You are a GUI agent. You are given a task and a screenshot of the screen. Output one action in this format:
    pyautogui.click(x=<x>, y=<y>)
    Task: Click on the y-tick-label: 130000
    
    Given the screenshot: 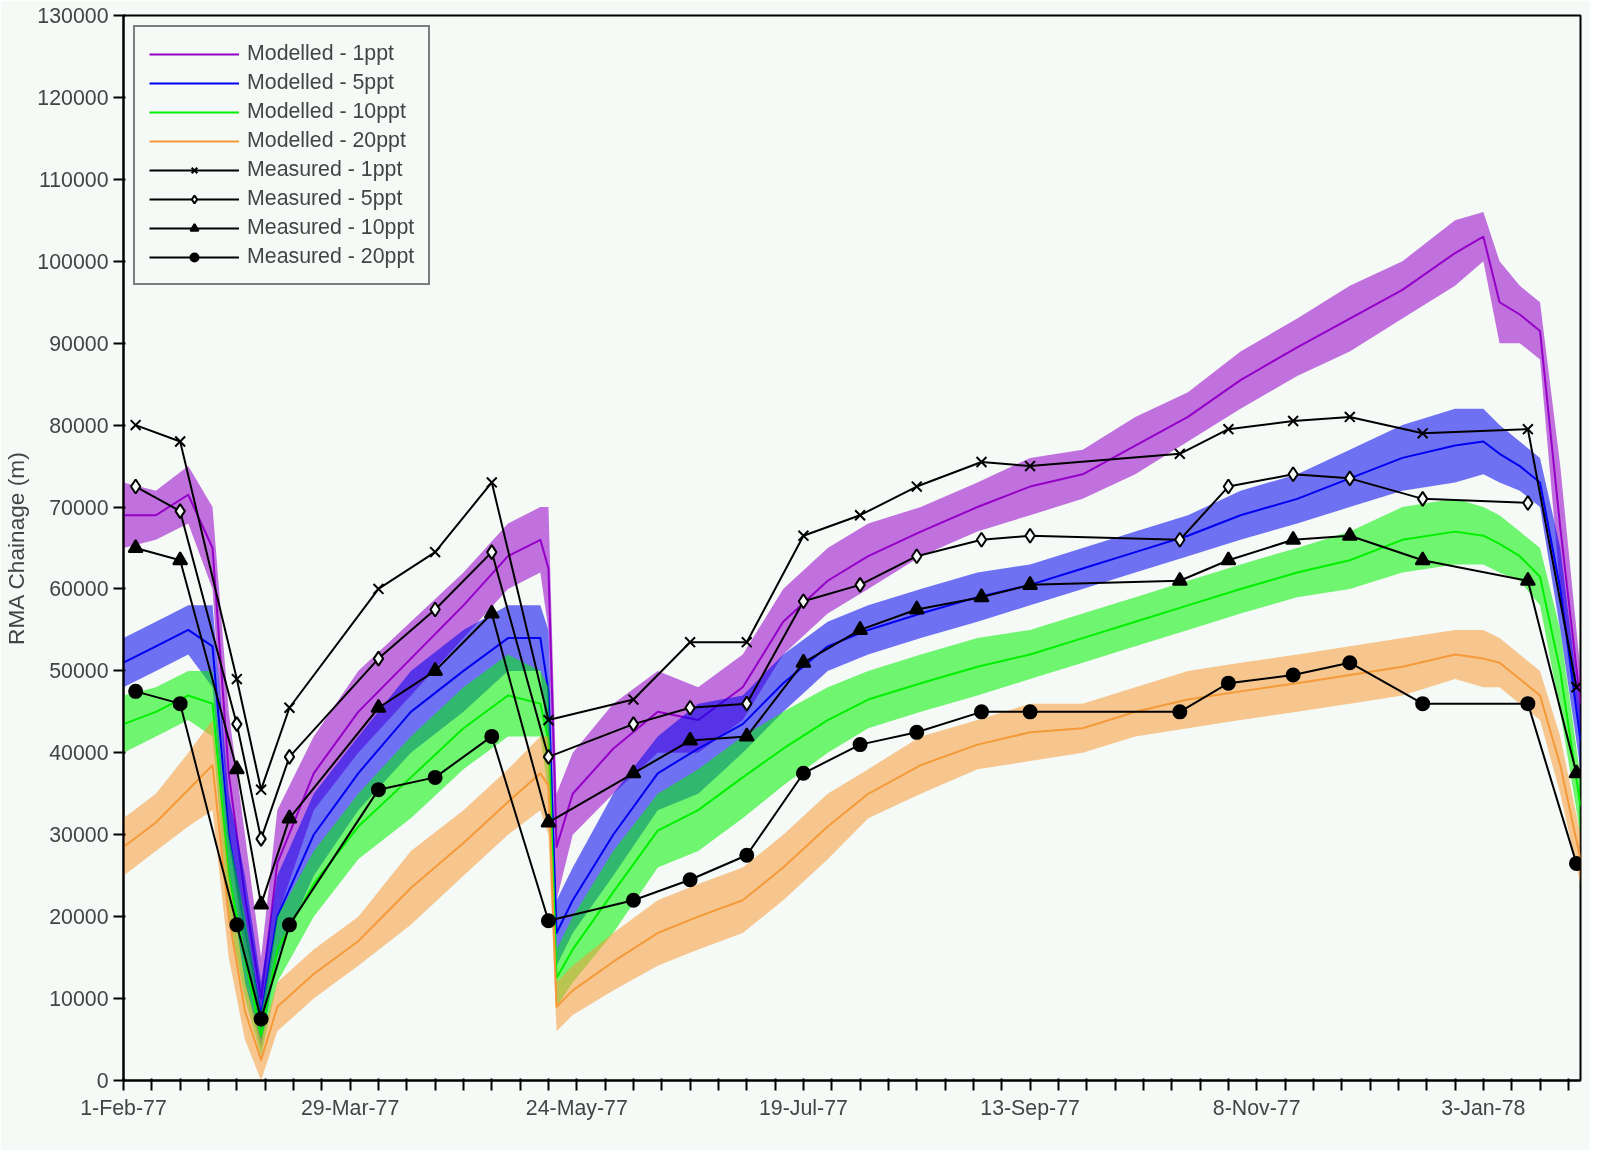 What is the action you would take?
    pyautogui.click(x=73, y=16)
    